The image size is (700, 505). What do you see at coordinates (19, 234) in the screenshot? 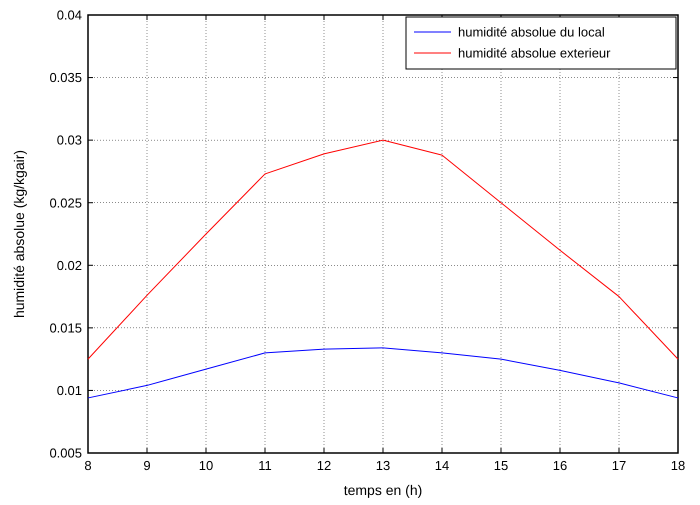
I see `y-axis-title: humidité absolue (kg/kgair)` at bounding box center [19, 234].